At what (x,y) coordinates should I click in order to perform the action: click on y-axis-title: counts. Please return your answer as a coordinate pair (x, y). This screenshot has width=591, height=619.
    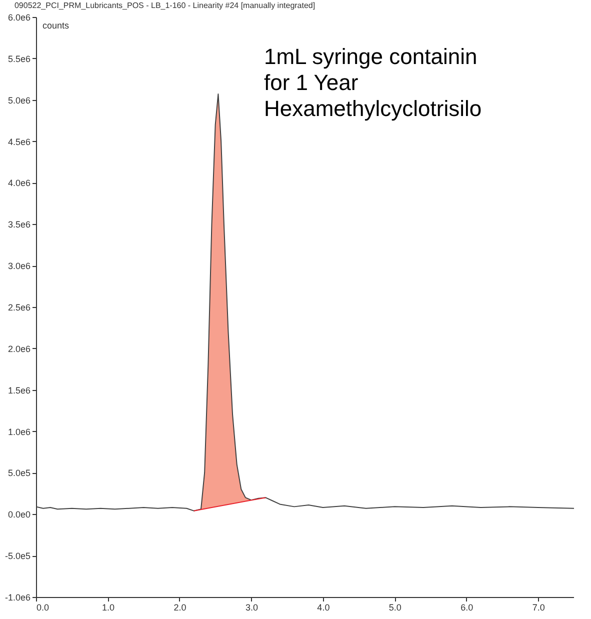
    Looking at the image, I should click on (56, 25).